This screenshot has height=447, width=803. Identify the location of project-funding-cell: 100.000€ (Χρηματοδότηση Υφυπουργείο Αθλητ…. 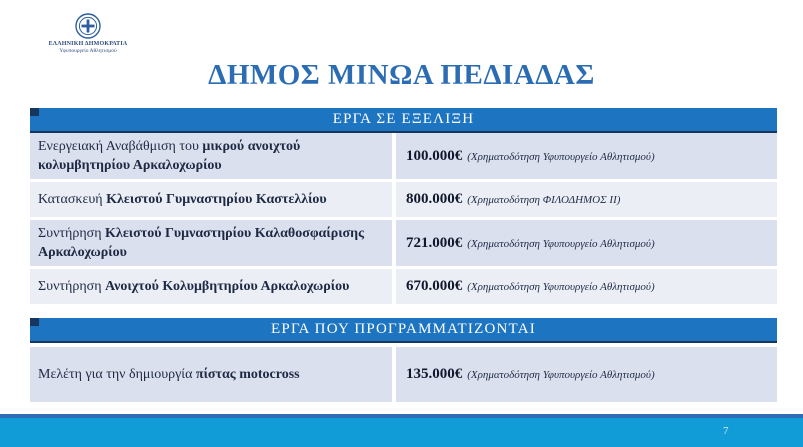
(586, 156).